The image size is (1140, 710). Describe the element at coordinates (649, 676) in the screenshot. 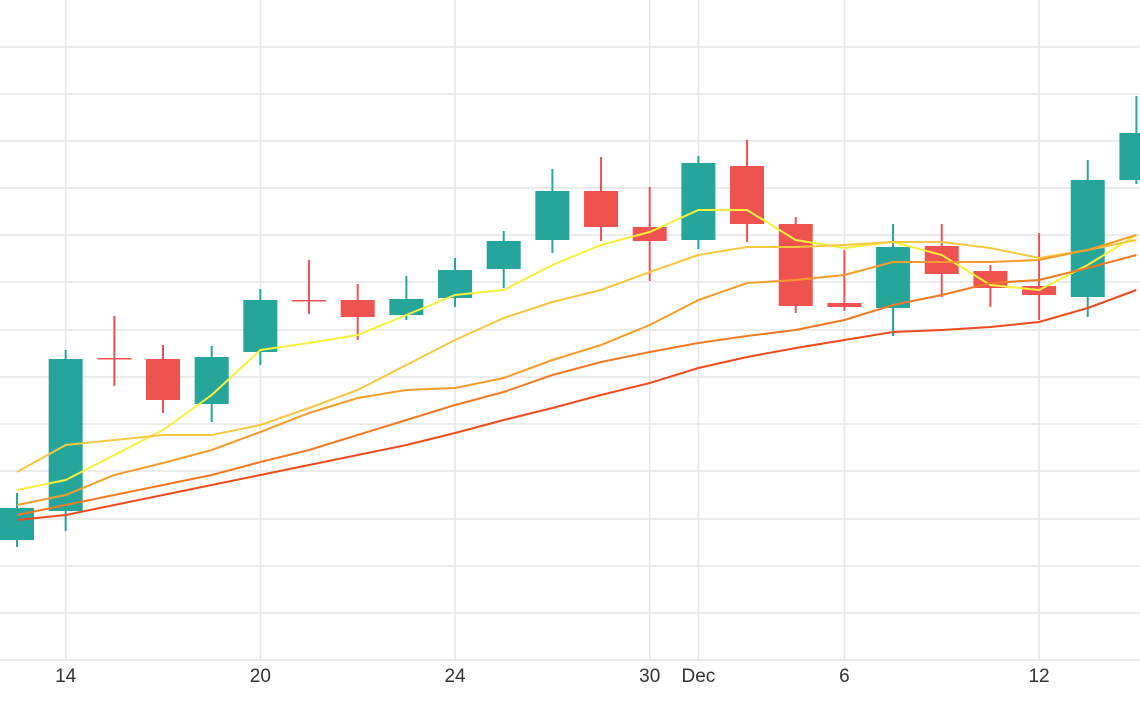

I see `x-tick-label: 30` at that location.